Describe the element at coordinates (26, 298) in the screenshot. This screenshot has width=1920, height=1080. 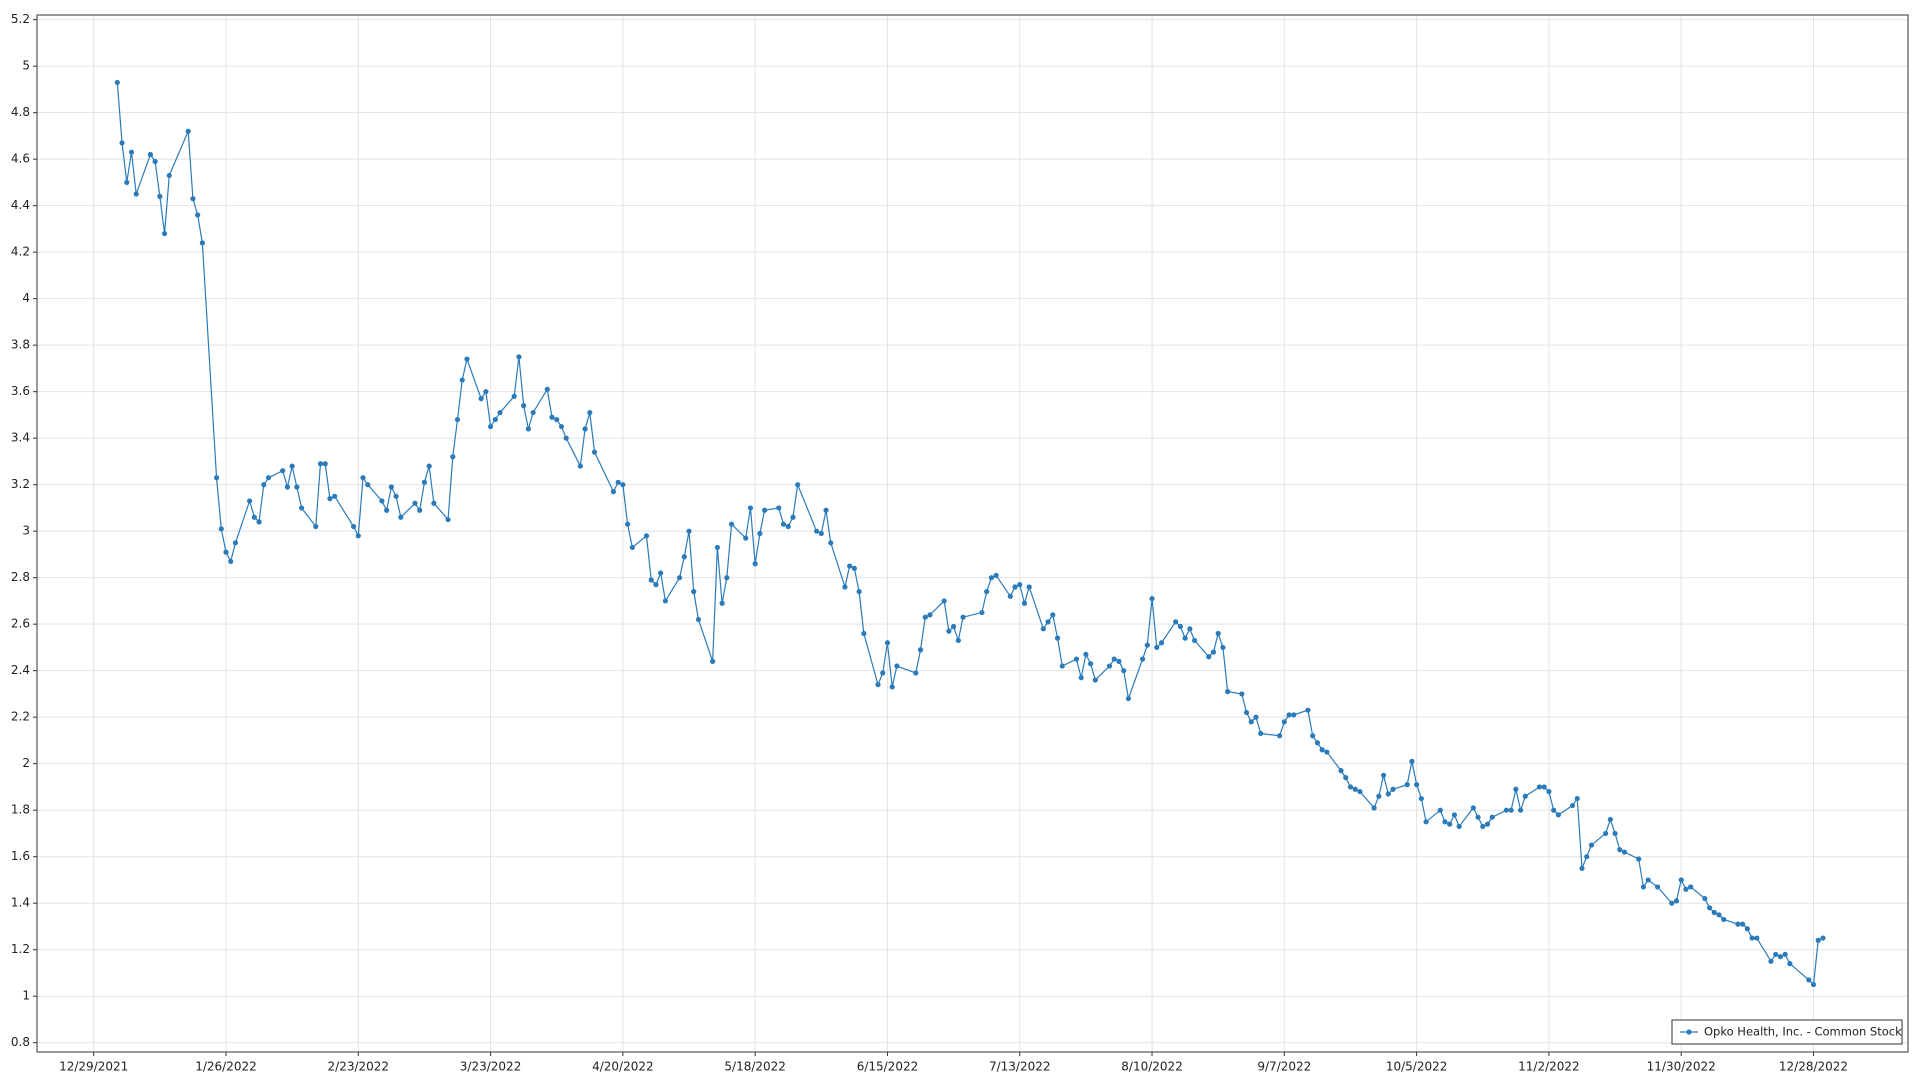
I see `y-tick-label: 4` at that location.